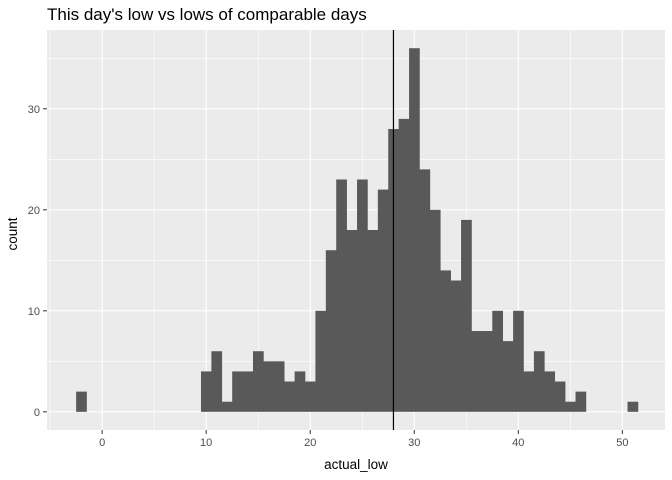 The width and height of the screenshot is (672, 480). I want to click on y-tick-label: 0, so click(37, 413).